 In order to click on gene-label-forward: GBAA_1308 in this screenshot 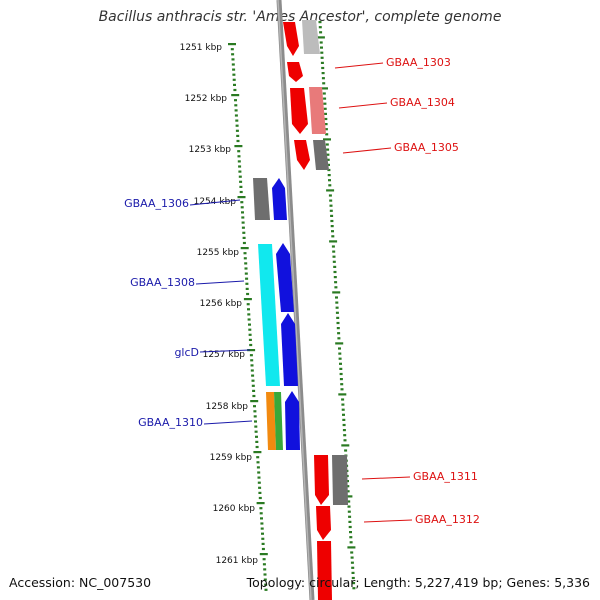, I will do `click(162, 282)`.